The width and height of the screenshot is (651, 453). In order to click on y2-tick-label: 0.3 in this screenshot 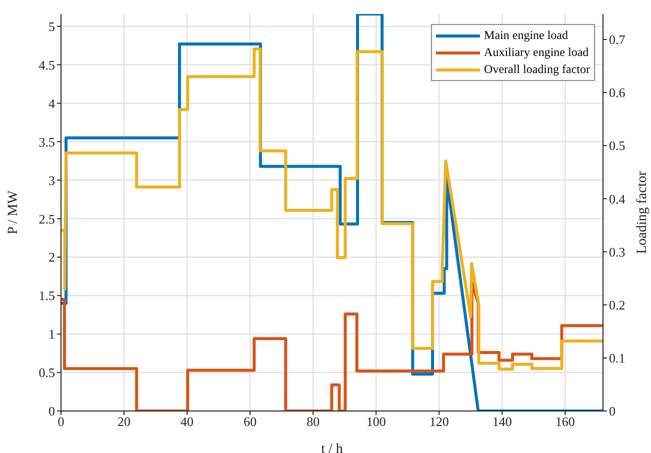, I will do `click(617, 252)`.